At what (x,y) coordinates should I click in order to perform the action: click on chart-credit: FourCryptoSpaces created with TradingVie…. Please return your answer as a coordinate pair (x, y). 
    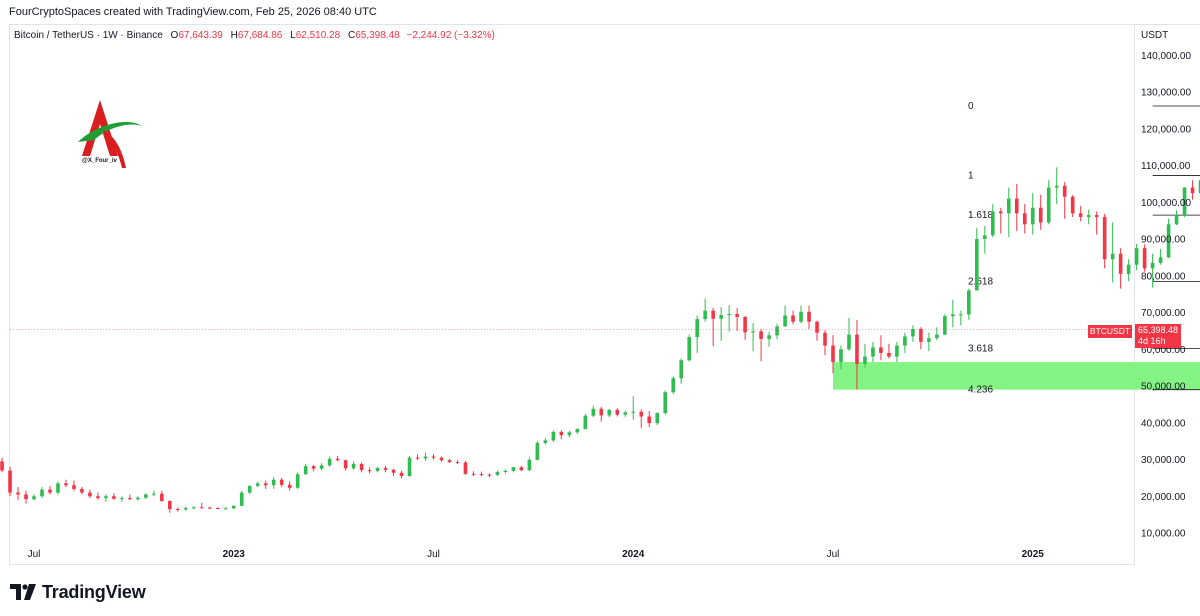
    Looking at the image, I should click on (193, 12).